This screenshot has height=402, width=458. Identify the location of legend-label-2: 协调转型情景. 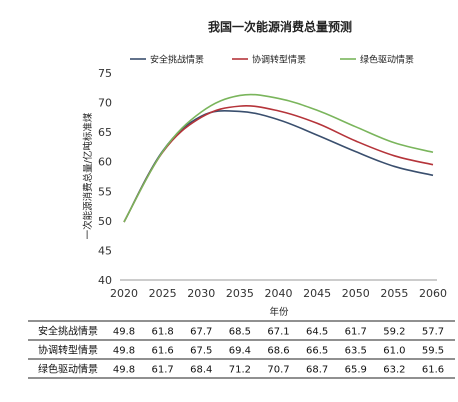
(279, 60).